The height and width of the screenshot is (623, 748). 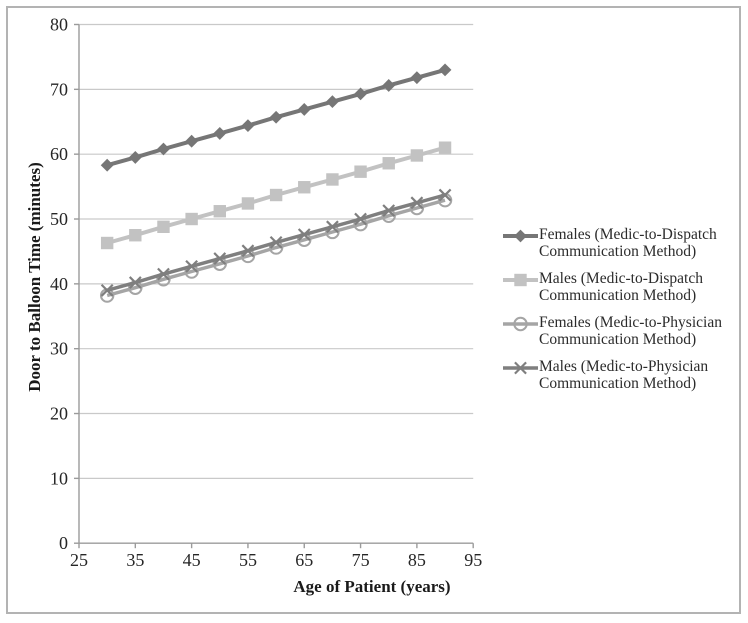 I want to click on x-axis-title: Age of Patient (years), so click(x=372, y=586).